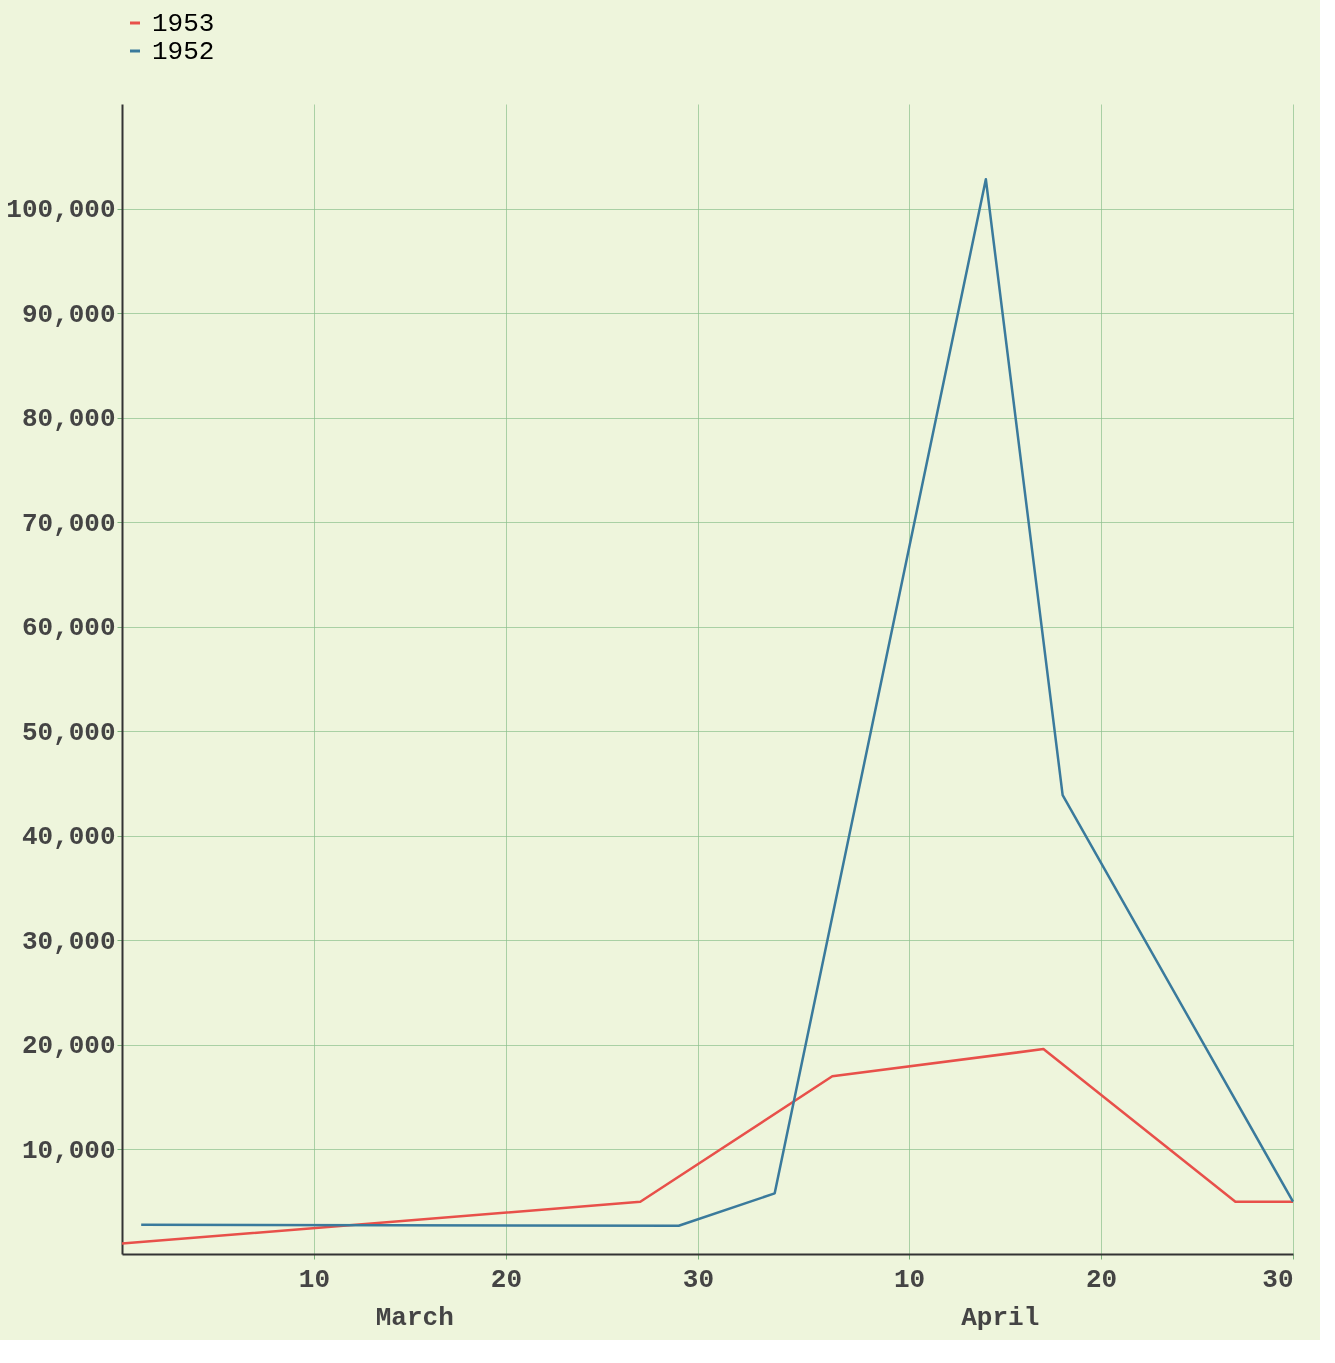  What do you see at coordinates (68, 314) in the screenshot?
I see `y-tick-label: 90,000` at bounding box center [68, 314].